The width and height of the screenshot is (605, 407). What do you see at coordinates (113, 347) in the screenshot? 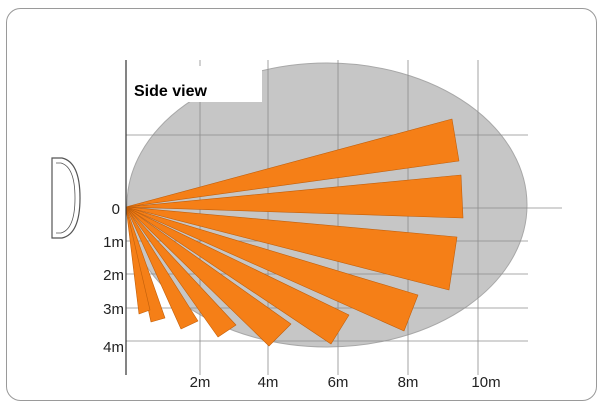
I see `y-tick-label: 4m` at bounding box center [113, 347].